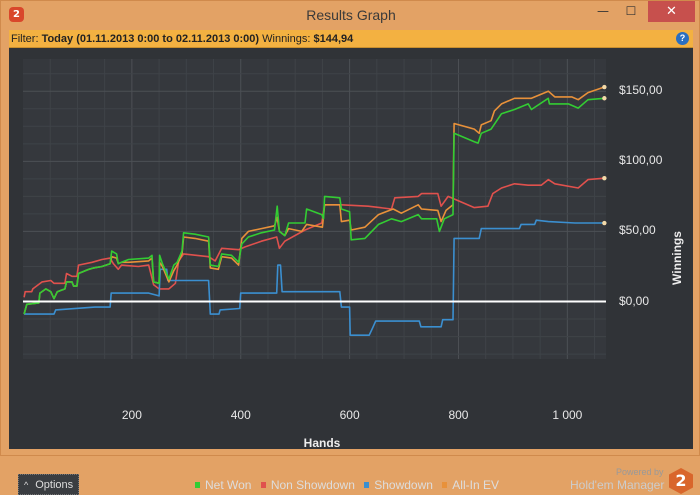  I want to click on y-tick-label: $50,00, so click(637, 230).